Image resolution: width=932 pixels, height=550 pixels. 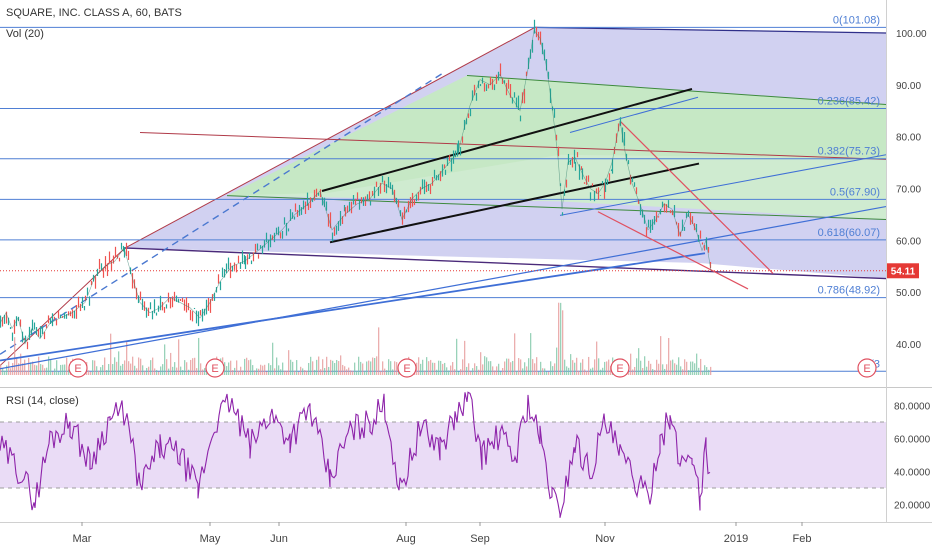 What do you see at coordinates (696, 197) in the screenshot?
I see `red-wedge-top` at bounding box center [696, 197].